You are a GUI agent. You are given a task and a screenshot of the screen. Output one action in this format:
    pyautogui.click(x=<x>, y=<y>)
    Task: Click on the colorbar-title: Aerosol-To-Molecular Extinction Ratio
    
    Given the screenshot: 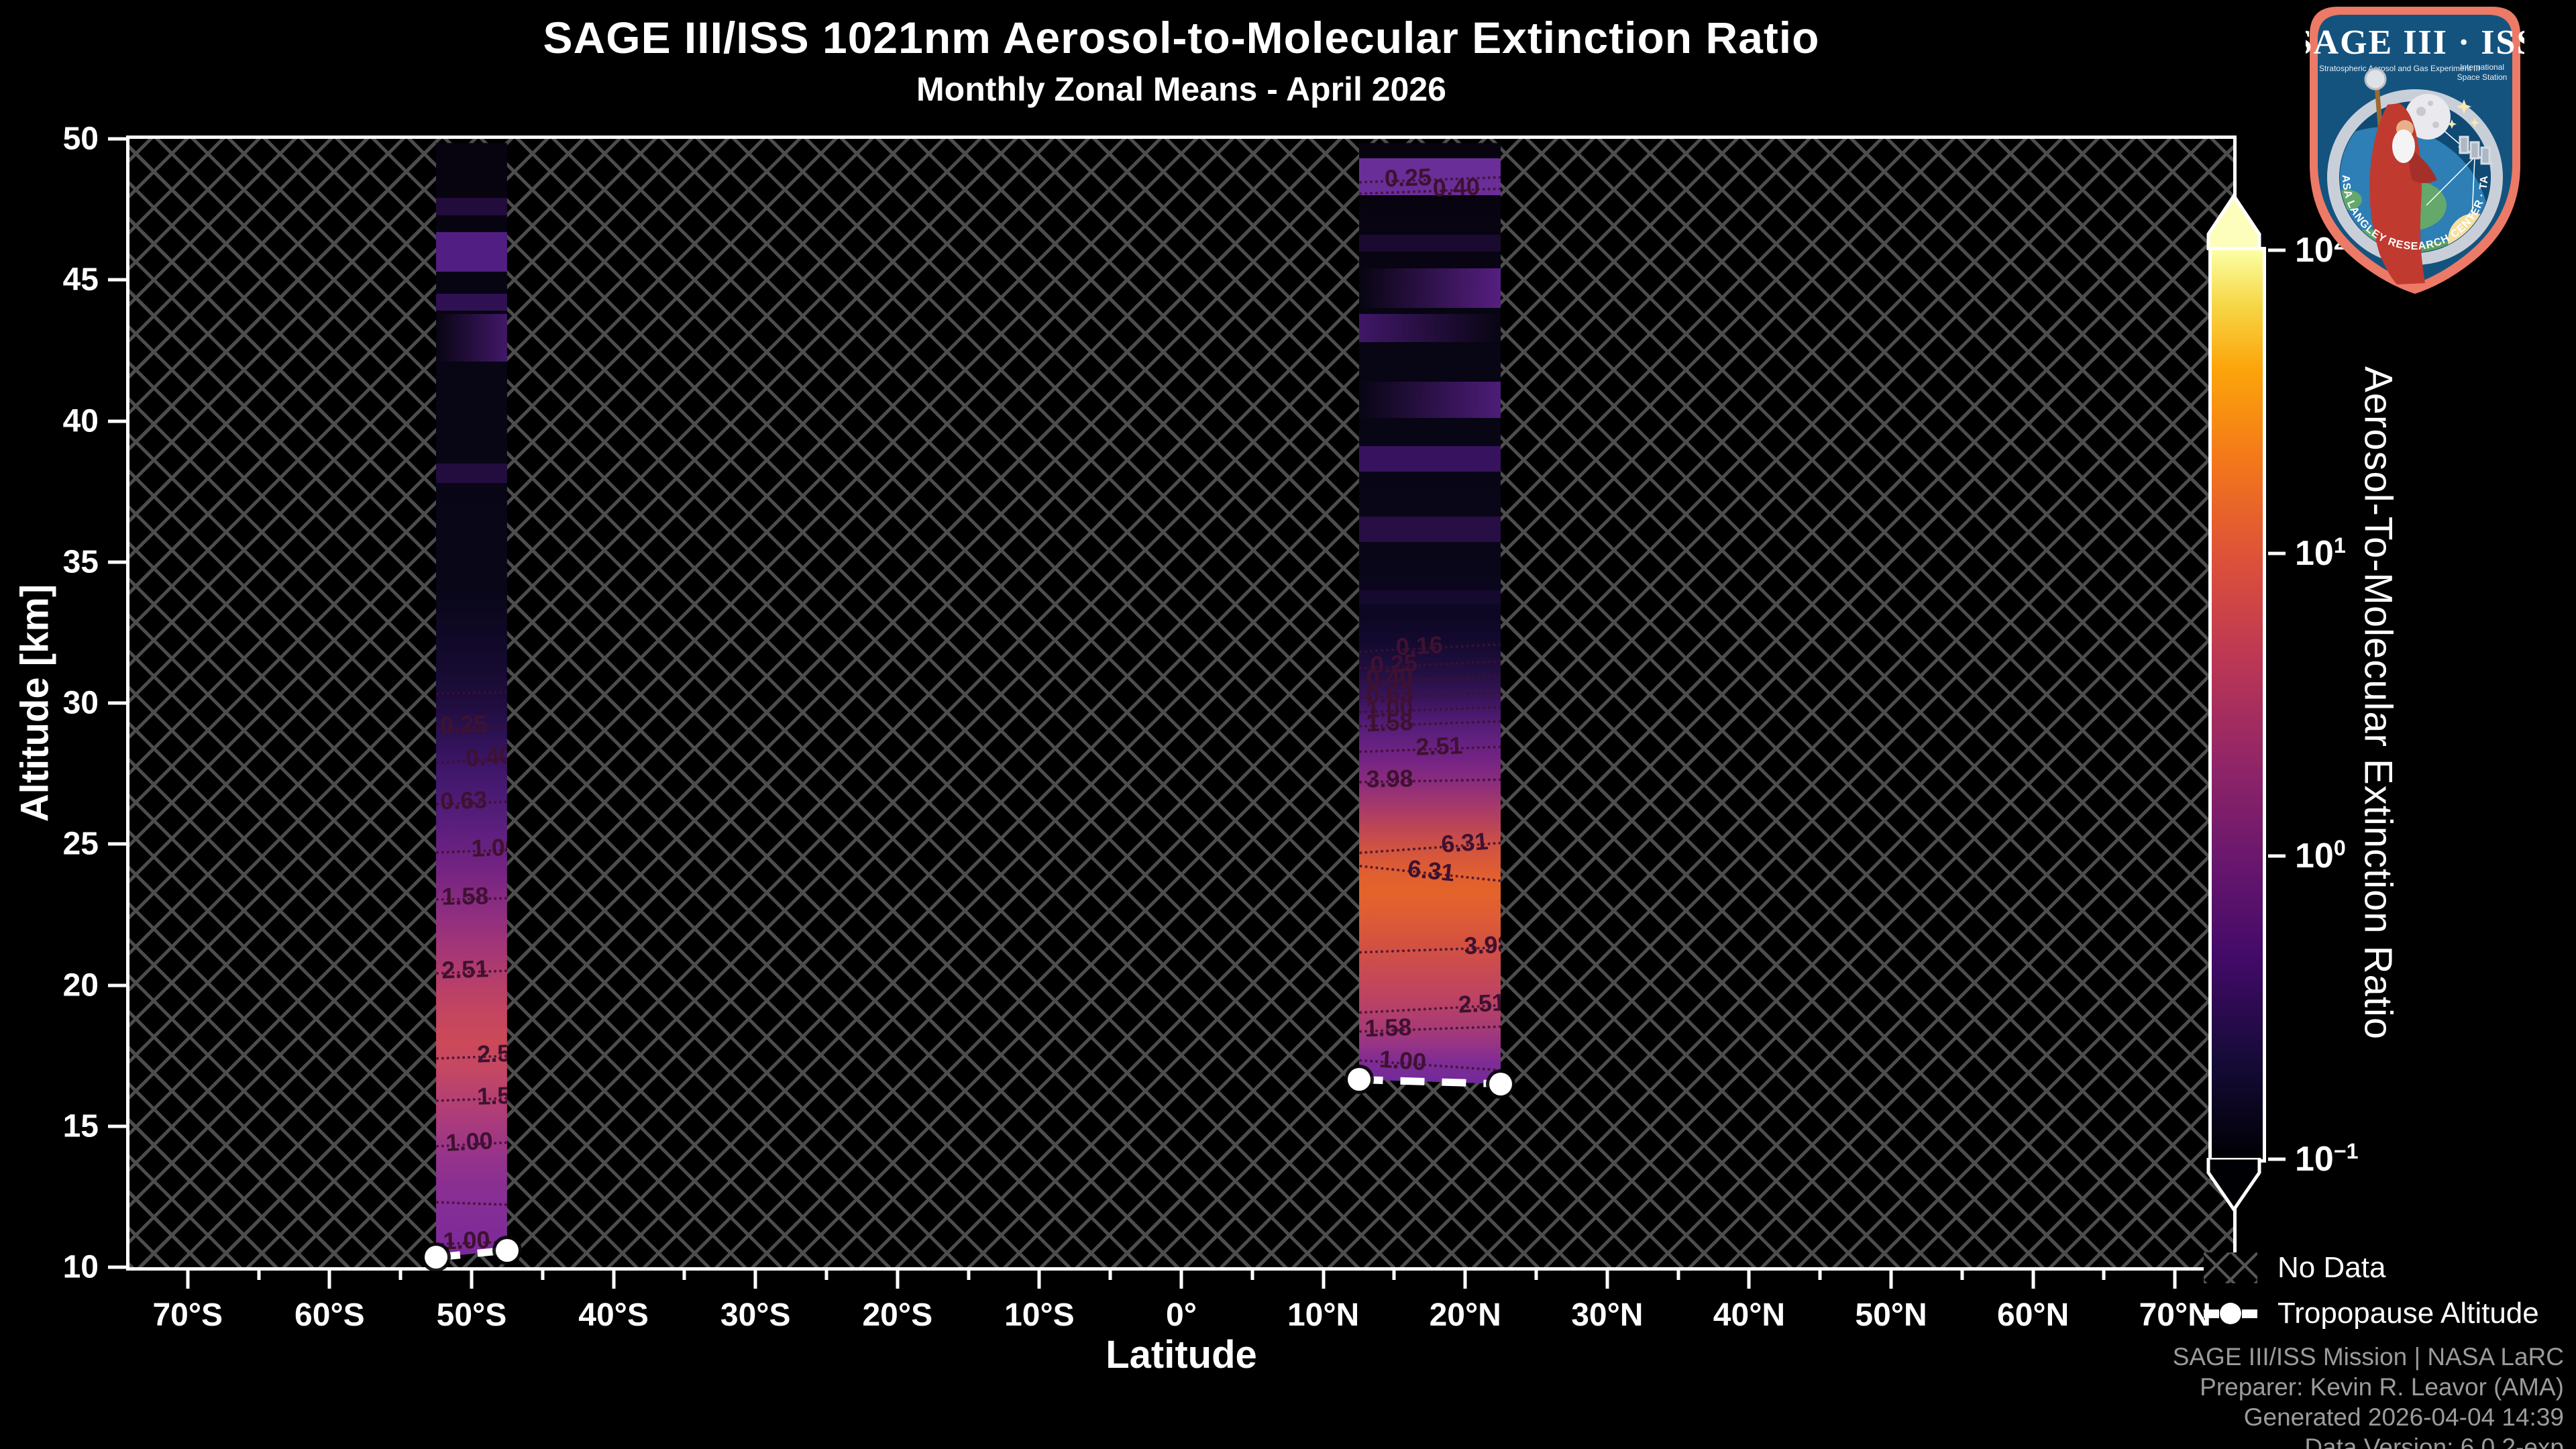 What is the action you would take?
    pyautogui.click(x=2378, y=703)
    